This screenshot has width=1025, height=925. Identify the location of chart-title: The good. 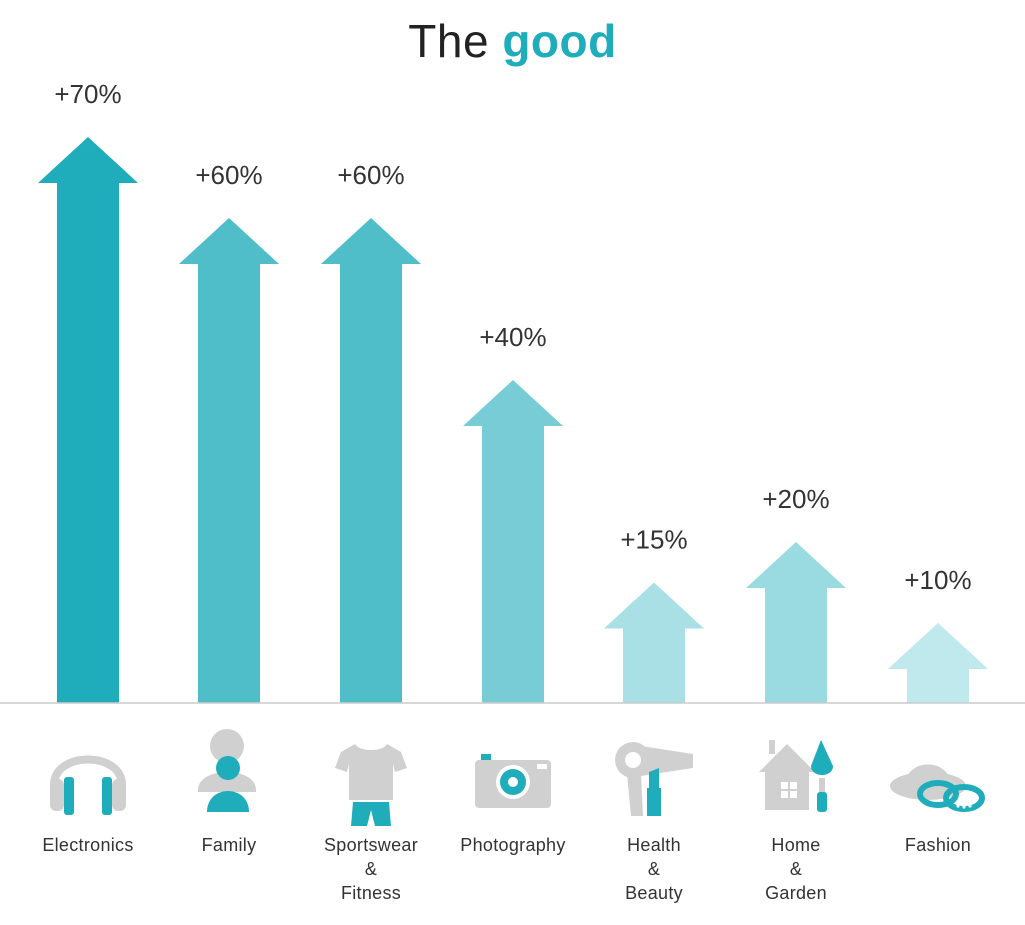
(512, 41).